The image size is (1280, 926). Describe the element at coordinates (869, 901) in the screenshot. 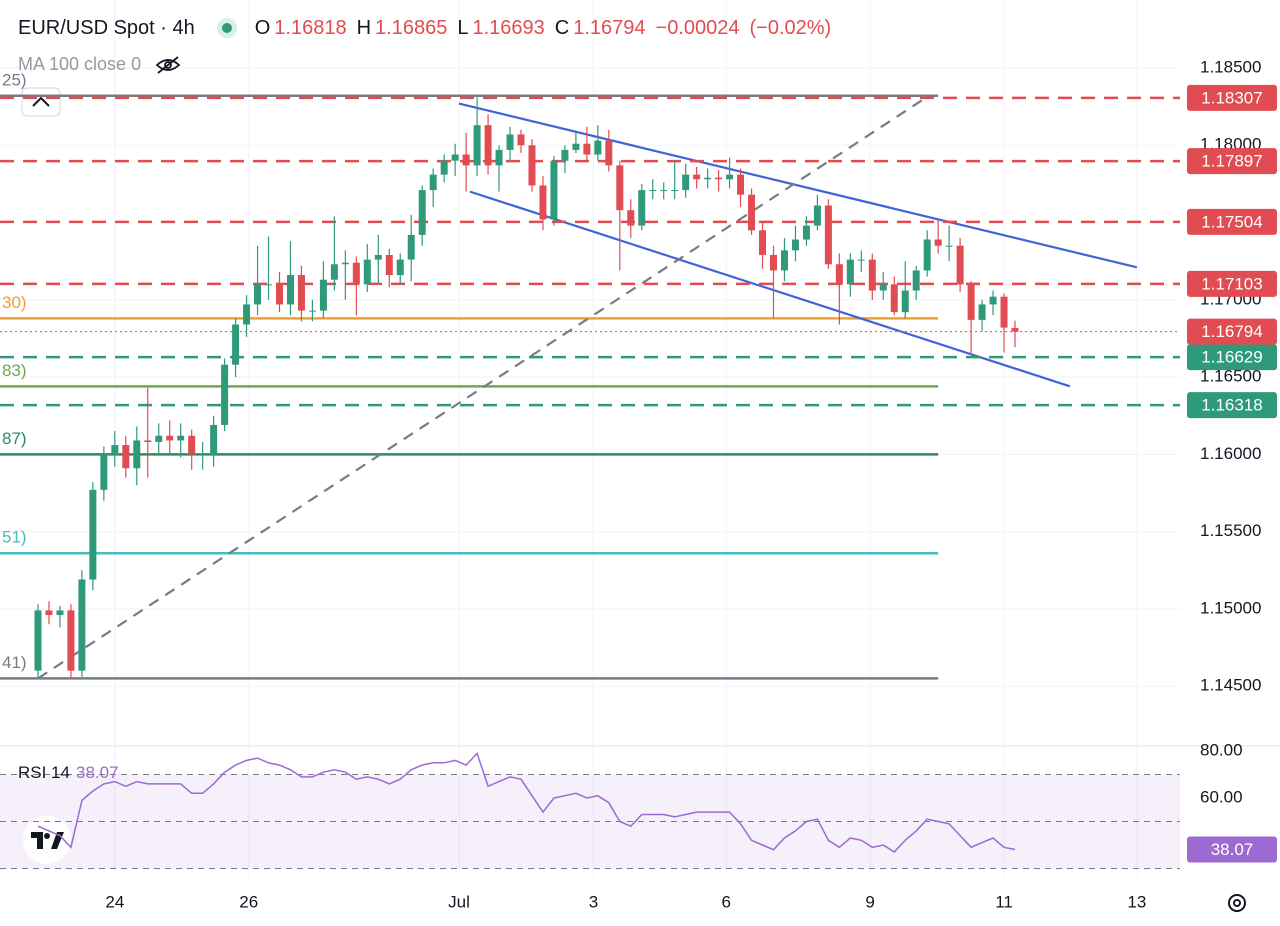

I see `x-tick-label: 9` at that location.